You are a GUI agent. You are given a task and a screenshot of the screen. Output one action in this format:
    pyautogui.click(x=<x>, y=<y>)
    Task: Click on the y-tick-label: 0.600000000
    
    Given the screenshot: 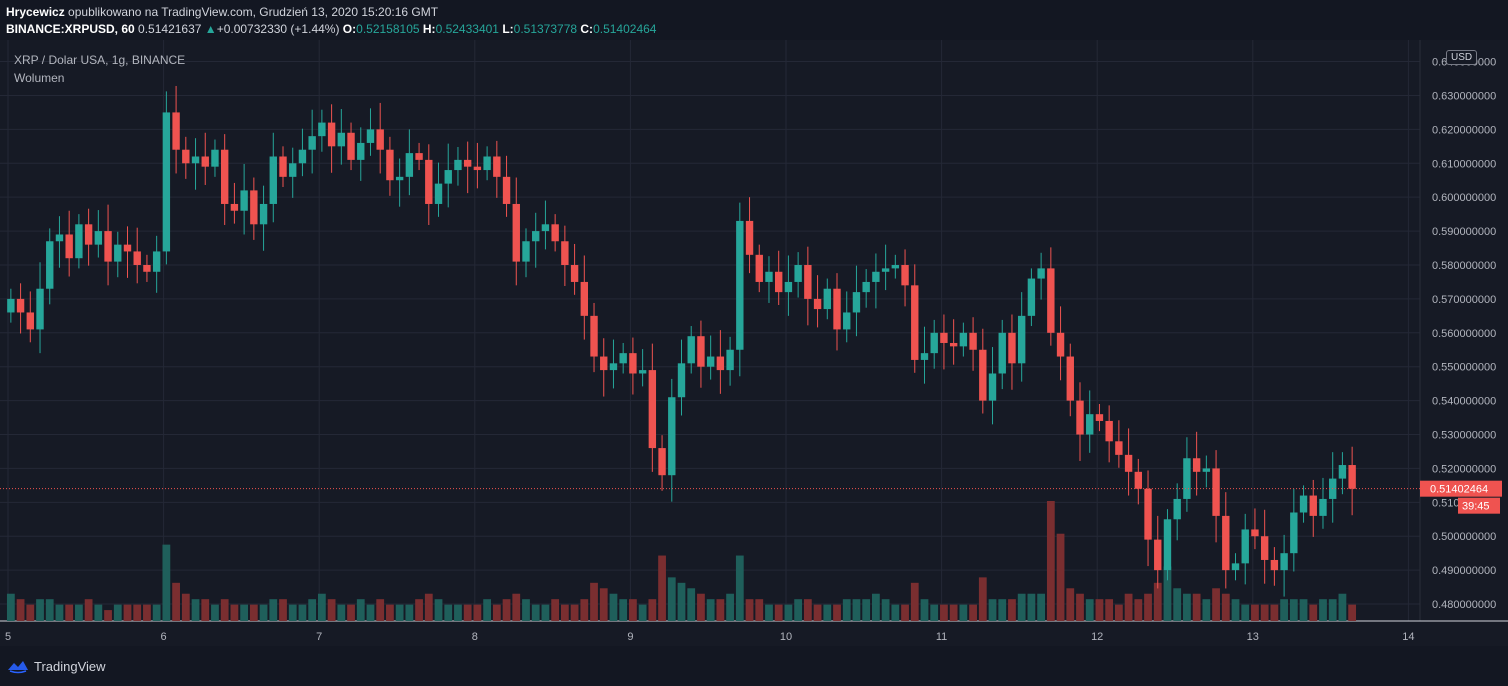 What is the action you would take?
    pyautogui.click(x=1464, y=198)
    